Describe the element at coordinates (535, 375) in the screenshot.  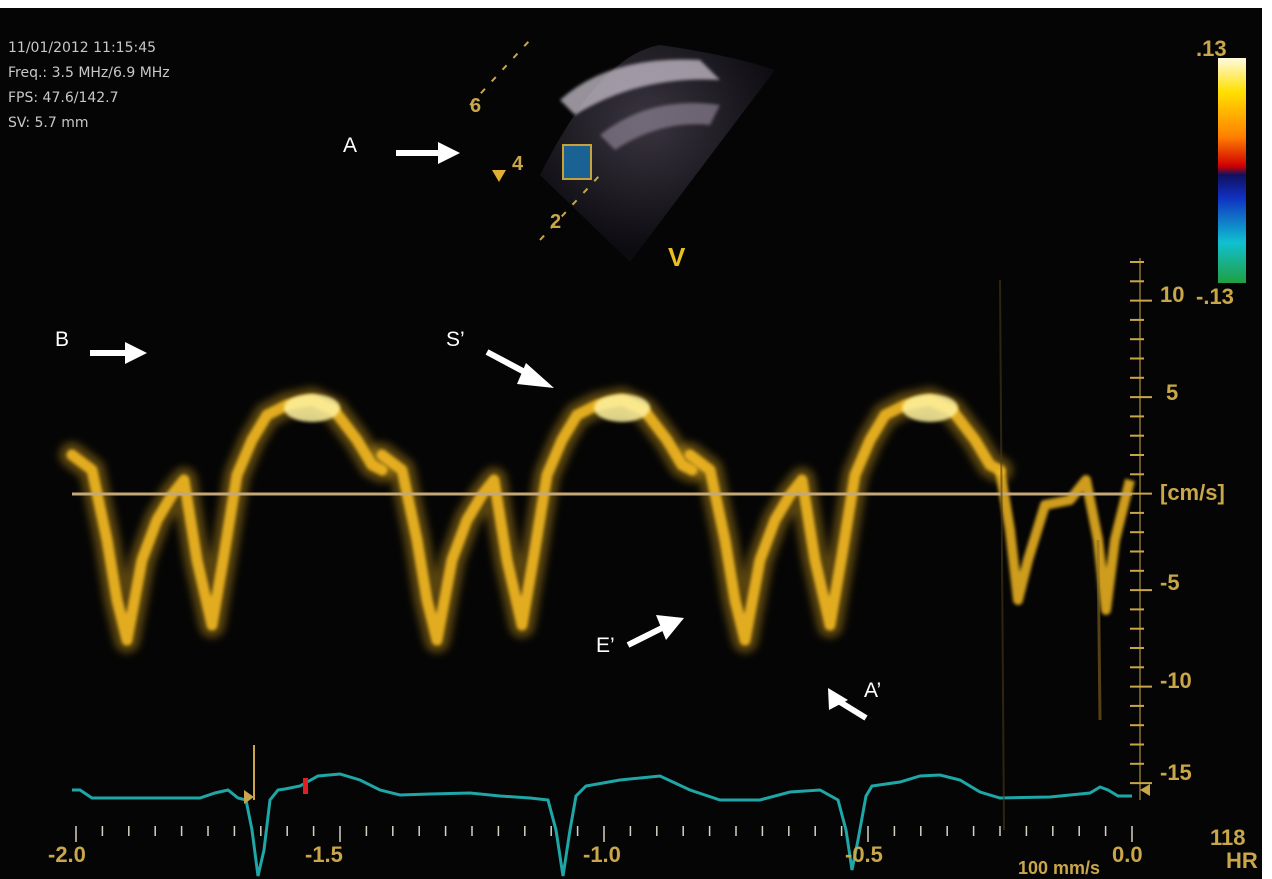
I see `arrow-s-prime-head-icon` at that location.